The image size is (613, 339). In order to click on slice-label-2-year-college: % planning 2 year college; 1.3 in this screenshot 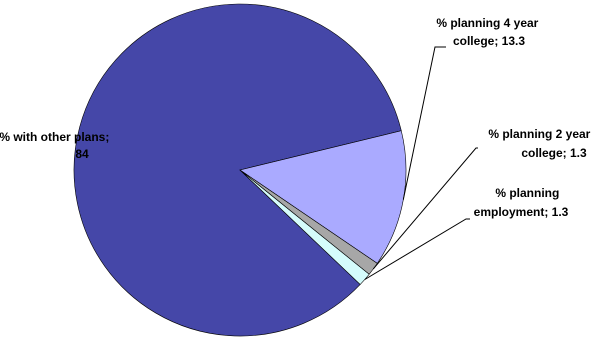, I will do `click(540, 143)`.